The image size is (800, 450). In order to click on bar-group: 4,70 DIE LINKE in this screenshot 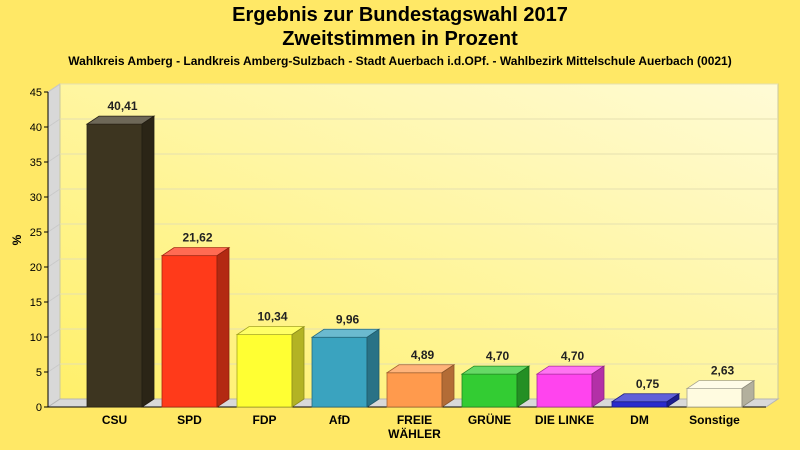, I will do `click(570, 388)`.